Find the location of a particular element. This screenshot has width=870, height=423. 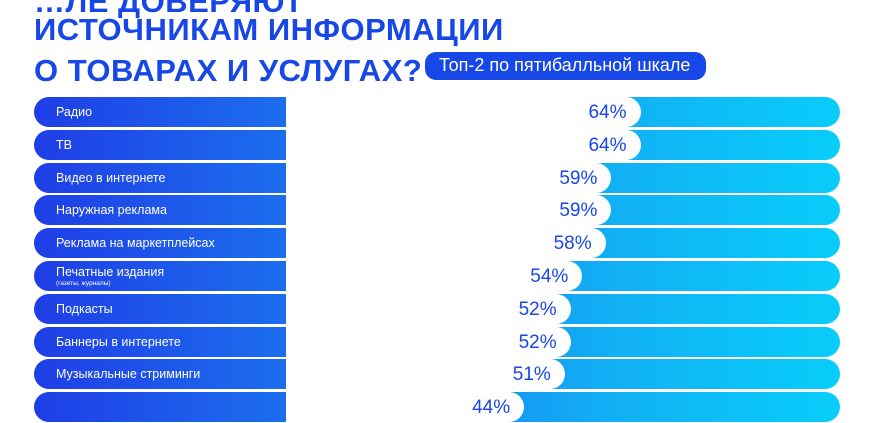

value-label: 54% is located at coordinates (549, 276).